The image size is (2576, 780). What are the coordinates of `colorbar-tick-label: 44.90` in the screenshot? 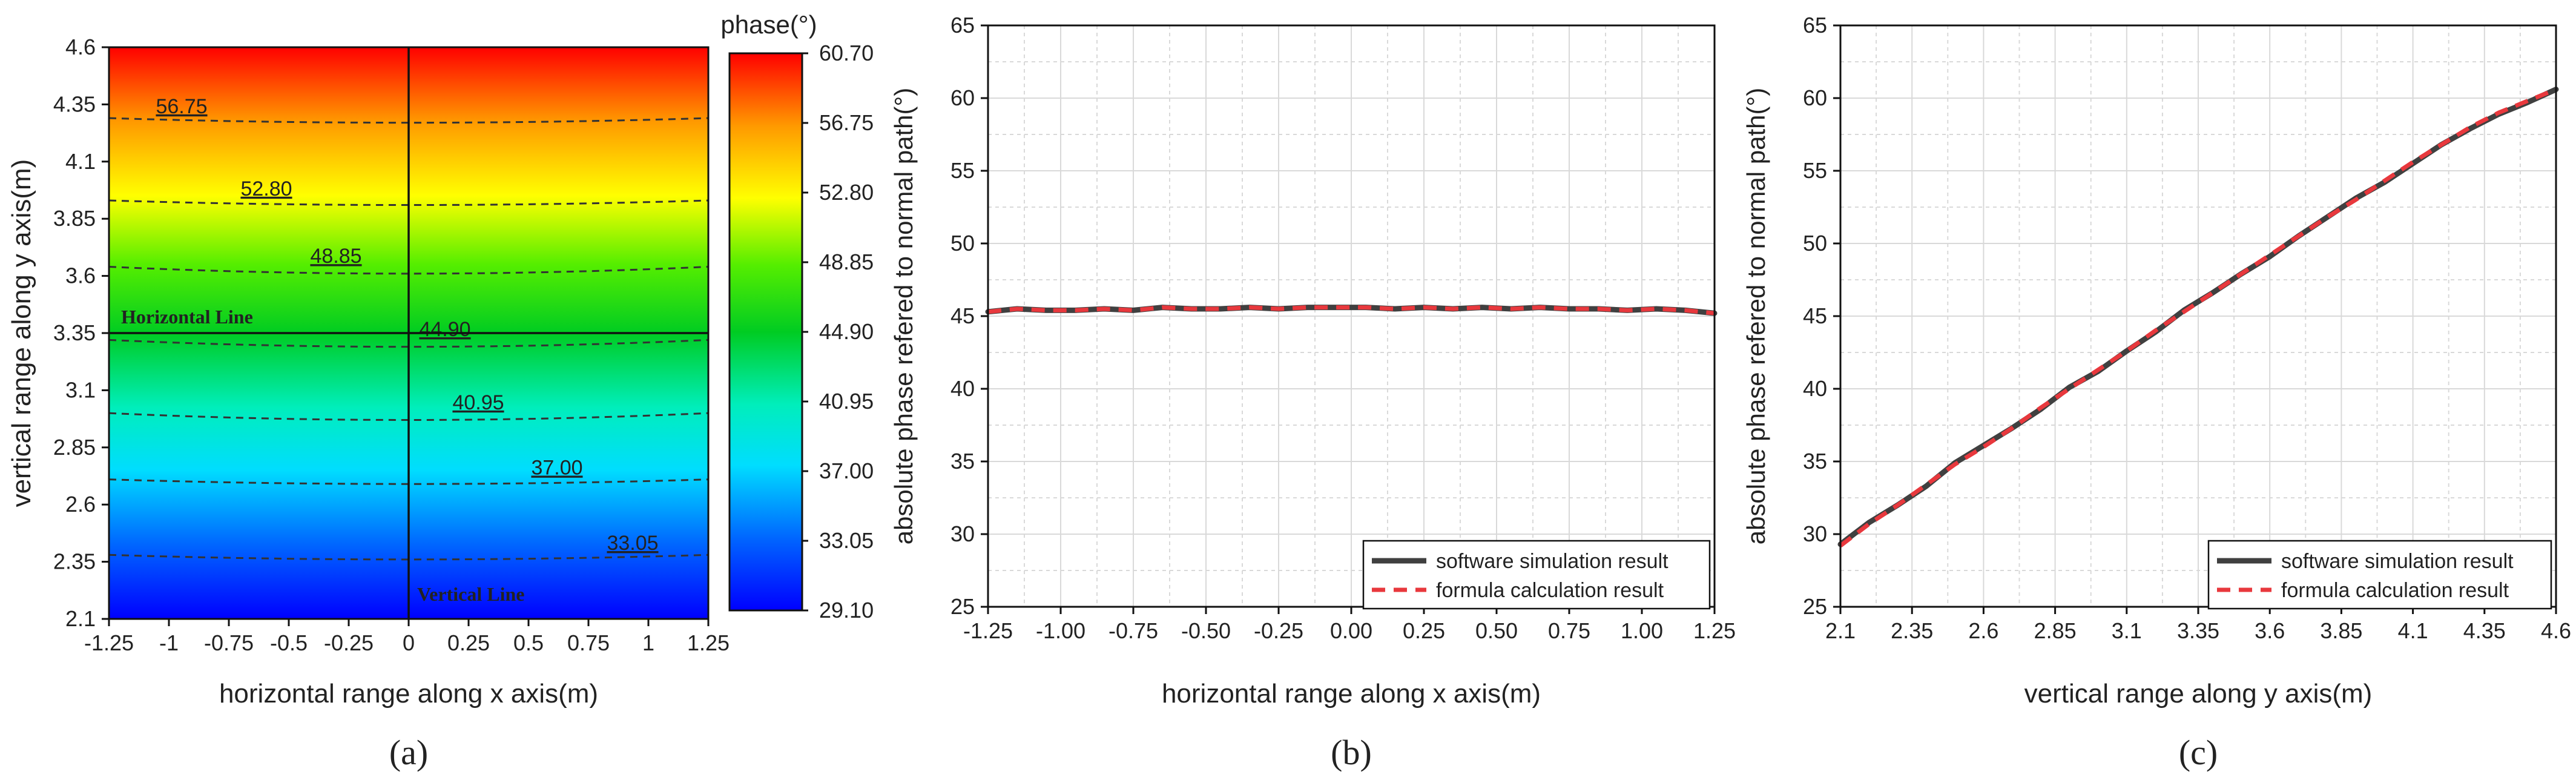 It's located at (846, 331).